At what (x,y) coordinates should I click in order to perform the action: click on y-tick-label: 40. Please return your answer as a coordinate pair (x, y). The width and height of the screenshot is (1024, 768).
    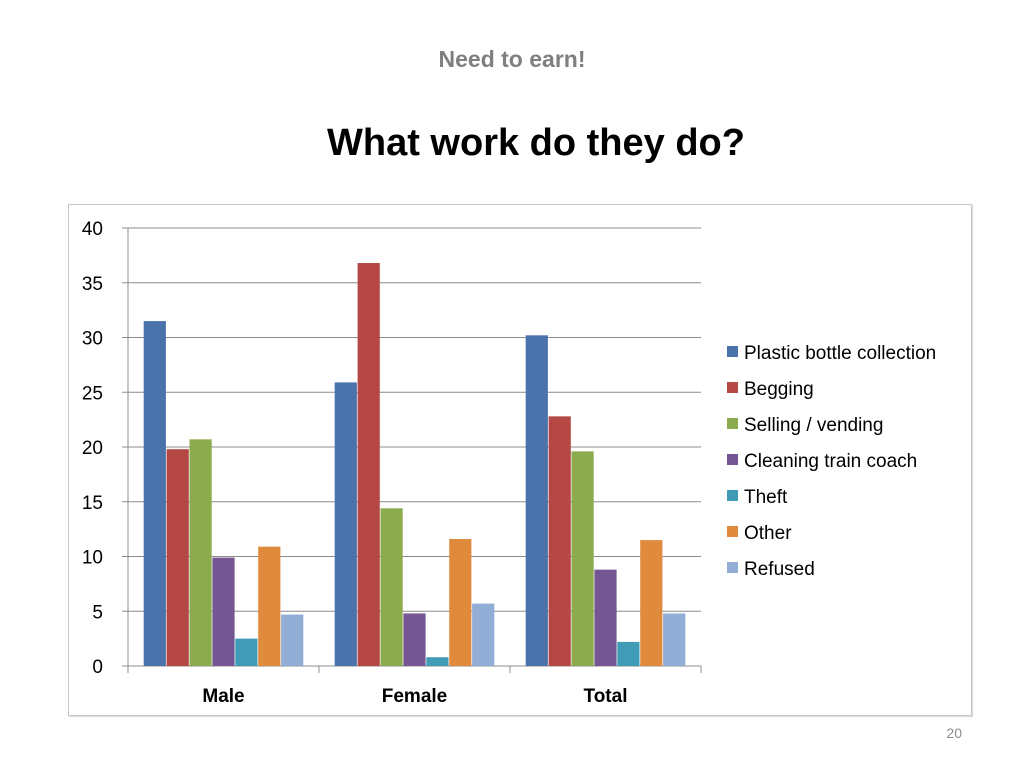
    Looking at the image, I should click on (92, 229).